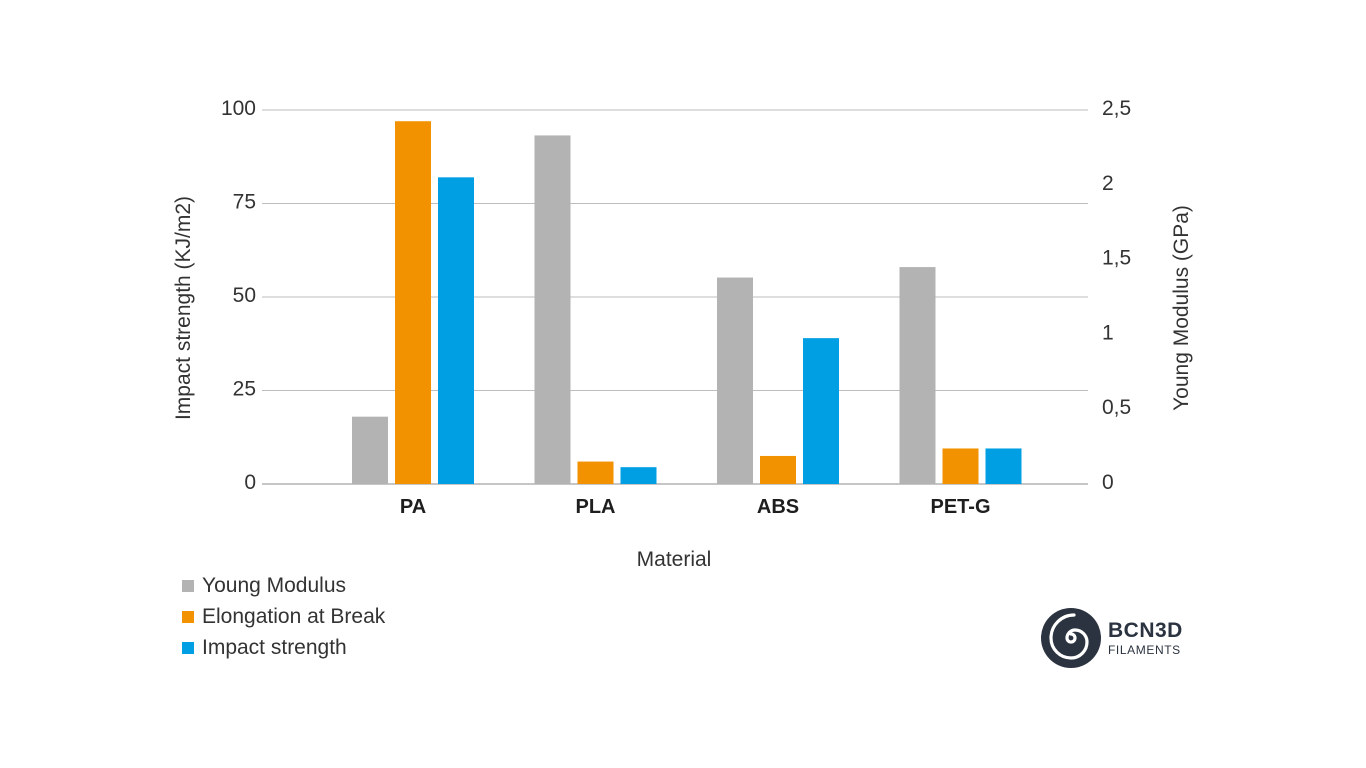 The width and height of the screenshot is (1366, 768). Describe the element at coordinates (778, 507) in the screenshot. I see `category-label: ABS` at that location.